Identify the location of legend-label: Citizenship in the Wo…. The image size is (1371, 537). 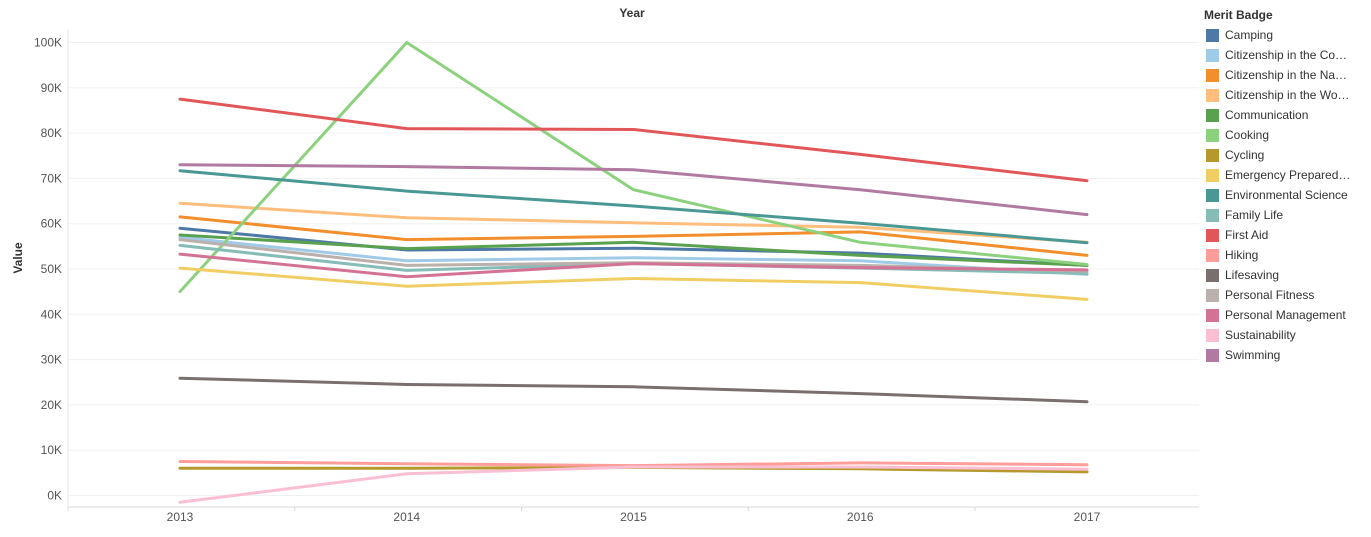
(1287, 95).